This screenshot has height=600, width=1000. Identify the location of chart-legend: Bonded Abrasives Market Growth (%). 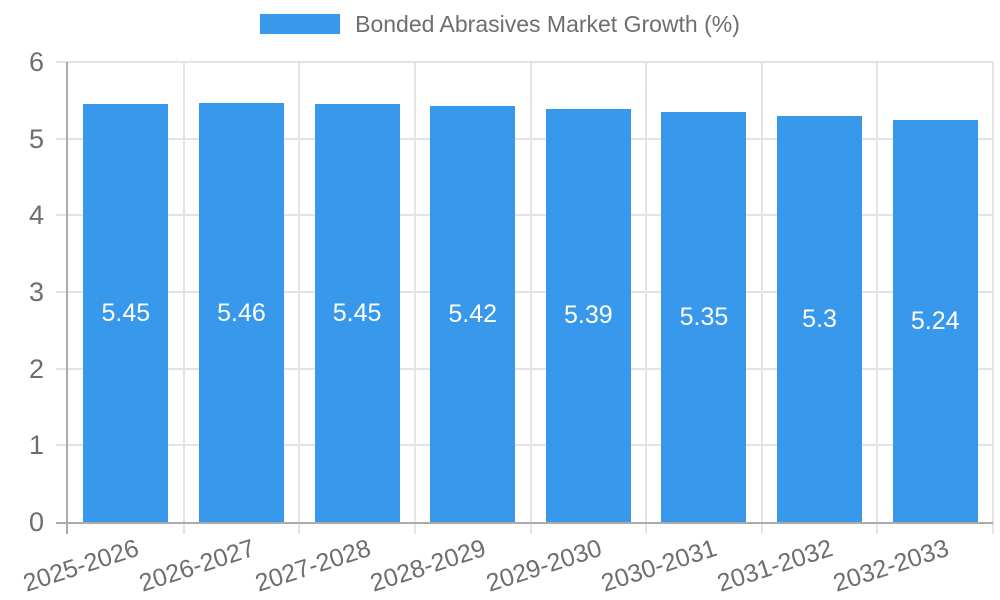
(500, 24).